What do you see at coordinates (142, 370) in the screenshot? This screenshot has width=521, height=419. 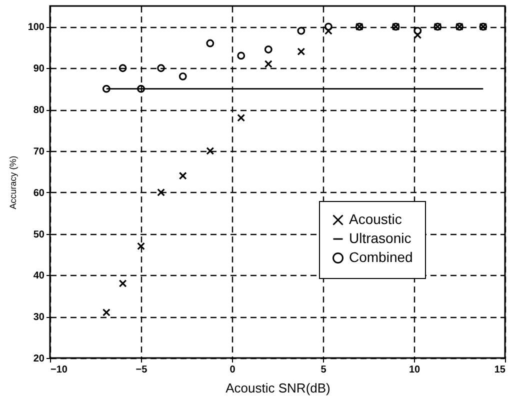 I see `x-tick-label: −5` at bounding box center [142, 370].